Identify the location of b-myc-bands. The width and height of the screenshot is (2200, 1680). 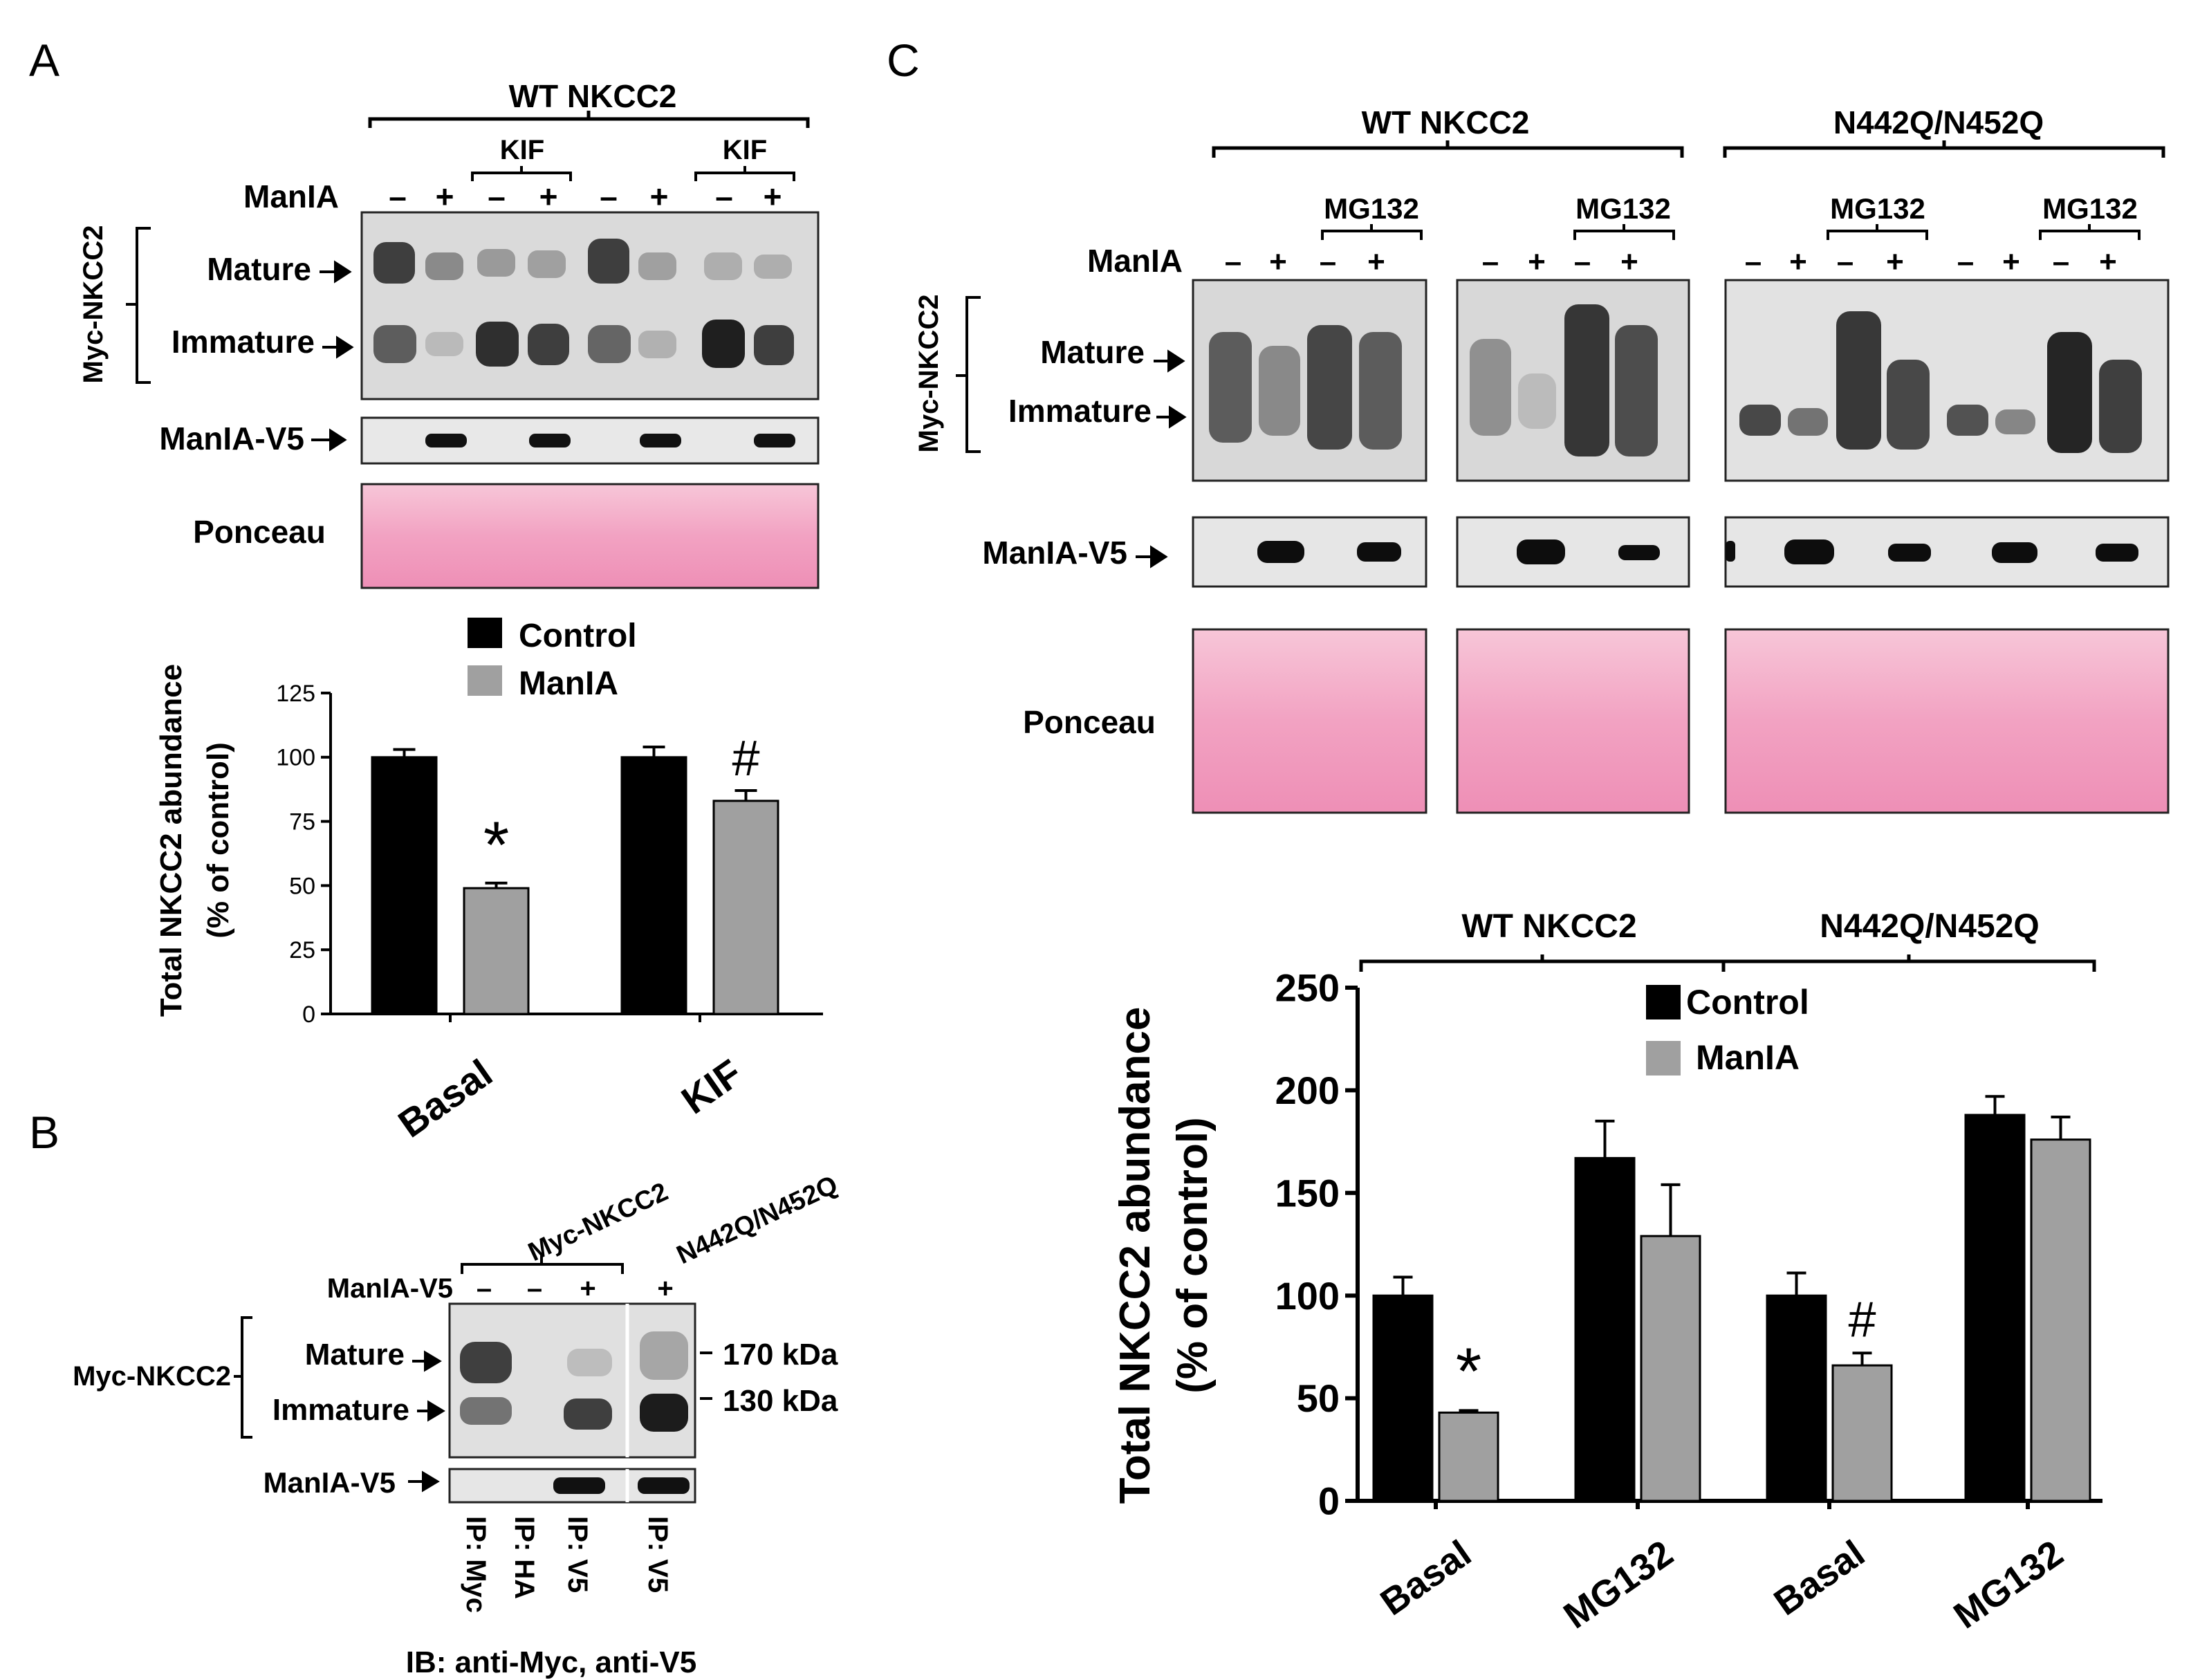
(574, 1381).